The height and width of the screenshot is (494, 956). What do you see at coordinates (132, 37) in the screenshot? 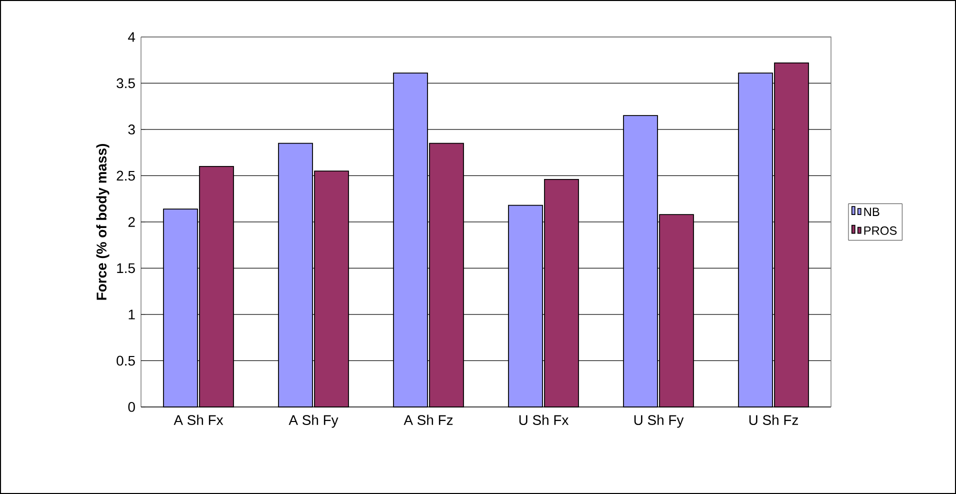
I see `y-tick-label: 4` at bounding box center [132, 37].